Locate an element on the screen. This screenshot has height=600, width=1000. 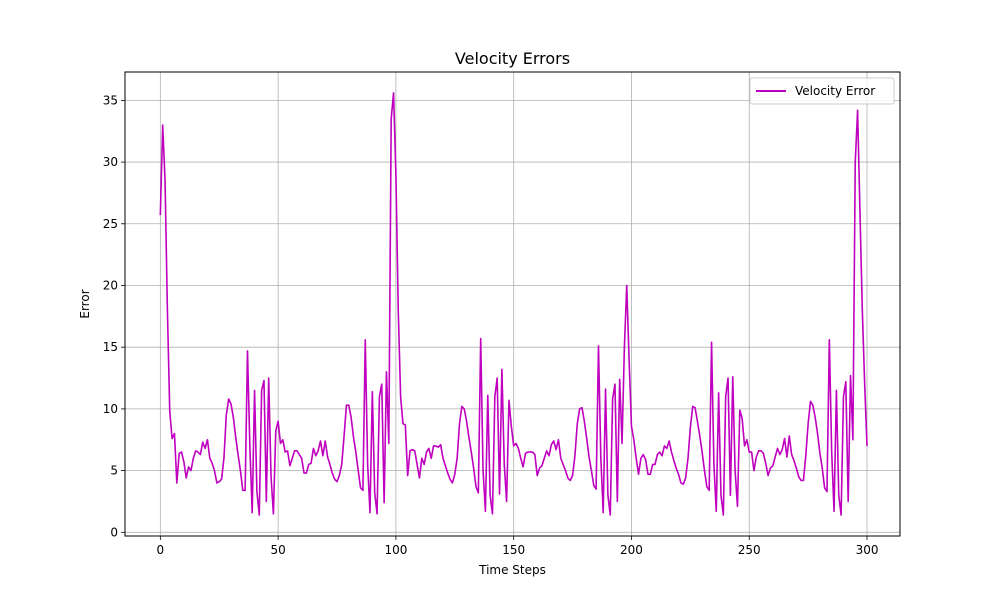
legend-label-velocity-error: Velocity Error is located at coordinates (835, 91).